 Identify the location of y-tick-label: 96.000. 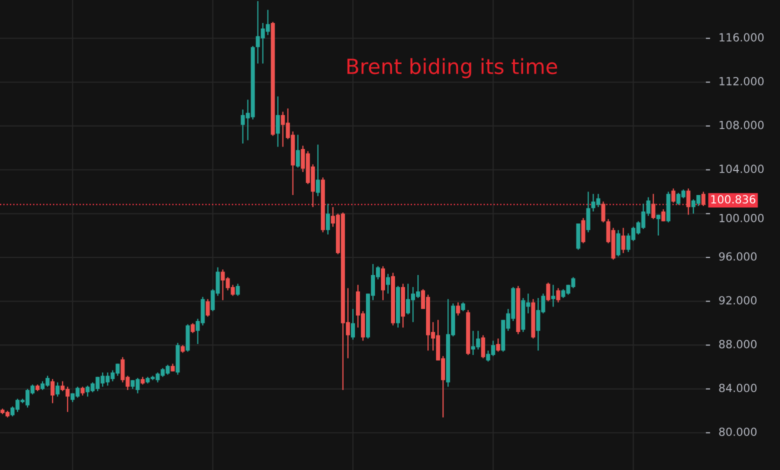
(738, 256).